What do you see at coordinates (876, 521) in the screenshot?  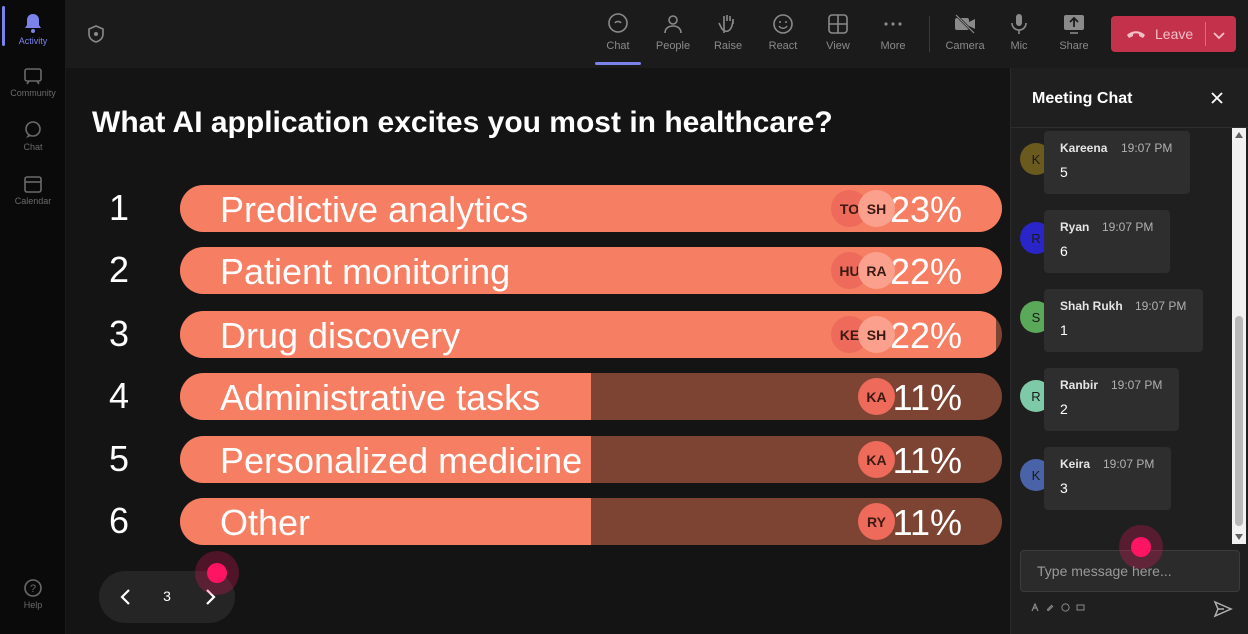 I see `voter-avatar: RY` at bounding box center [876, 521].